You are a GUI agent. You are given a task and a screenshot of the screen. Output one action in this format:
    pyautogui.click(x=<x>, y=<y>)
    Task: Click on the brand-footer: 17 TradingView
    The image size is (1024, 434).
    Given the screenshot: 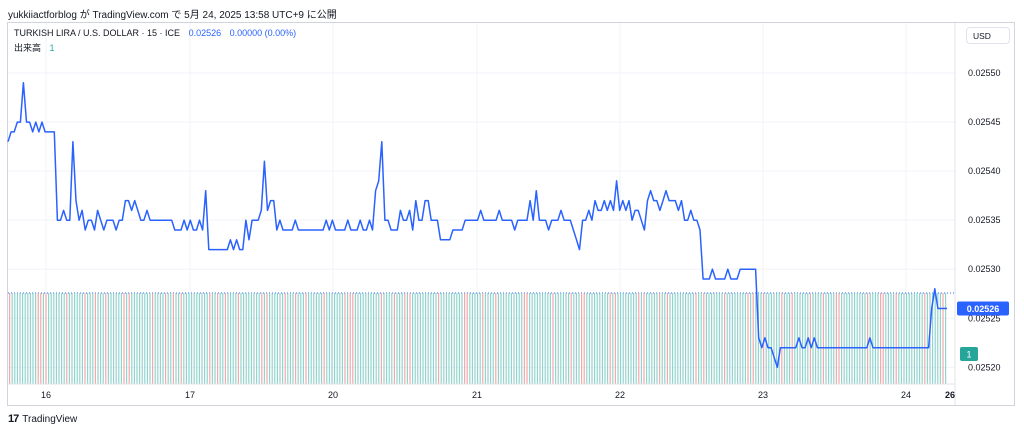 What is the action you would take?
    pyautogui.click(x=42, y=419)
    